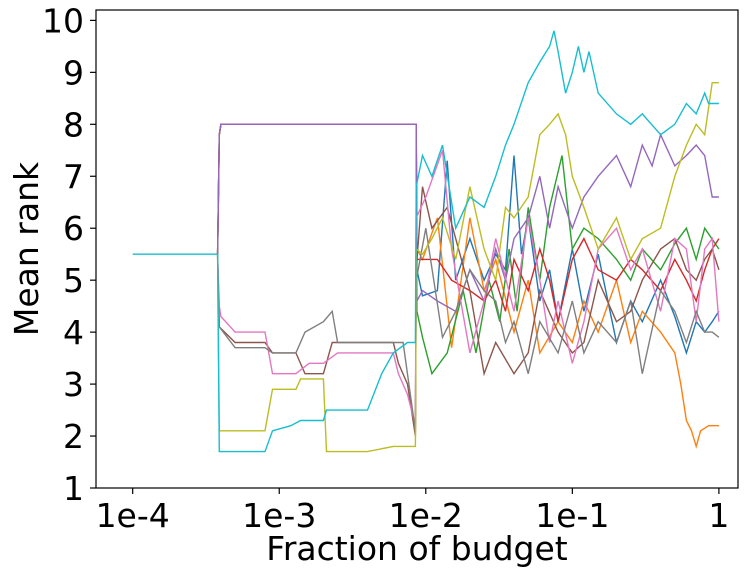 The width and height of the screenshot is (747, 576). I want to click on y-tick-label: 10, so click(63, 20).